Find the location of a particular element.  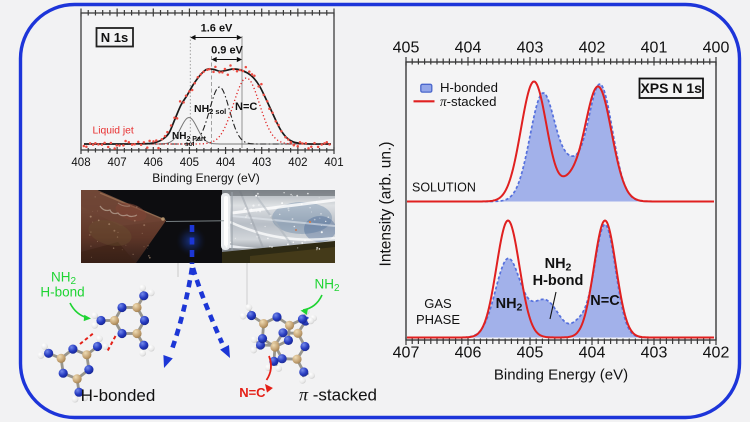

svg-text: SOLUTION is located at coordinates (444, 188).